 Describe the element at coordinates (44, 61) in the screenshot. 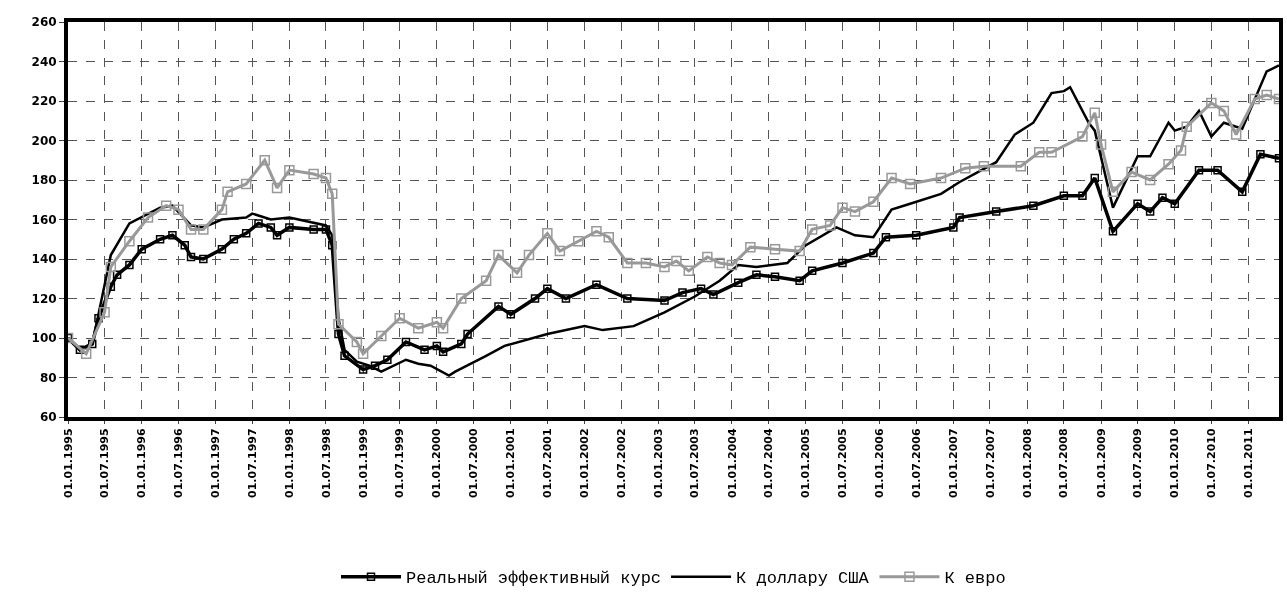

I see `y-tick-label: 240` at that location.